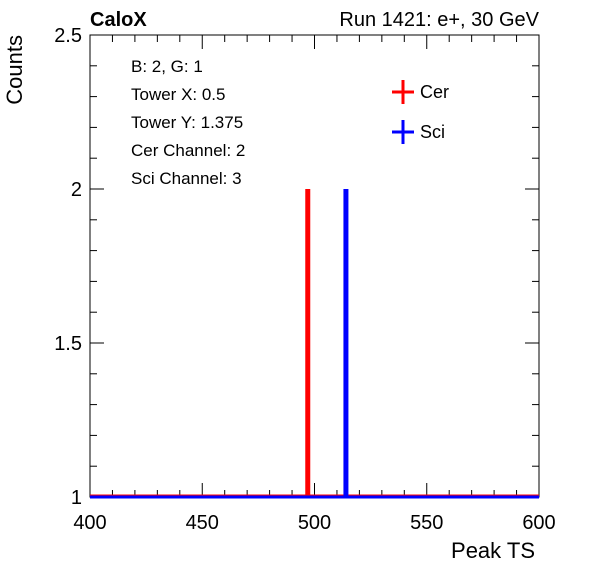 The height and width of the screenshot is (572, 596). Describe the element at coordinates (314, 523) in the screenshot. I see `x-tick-label: 500` at that location.